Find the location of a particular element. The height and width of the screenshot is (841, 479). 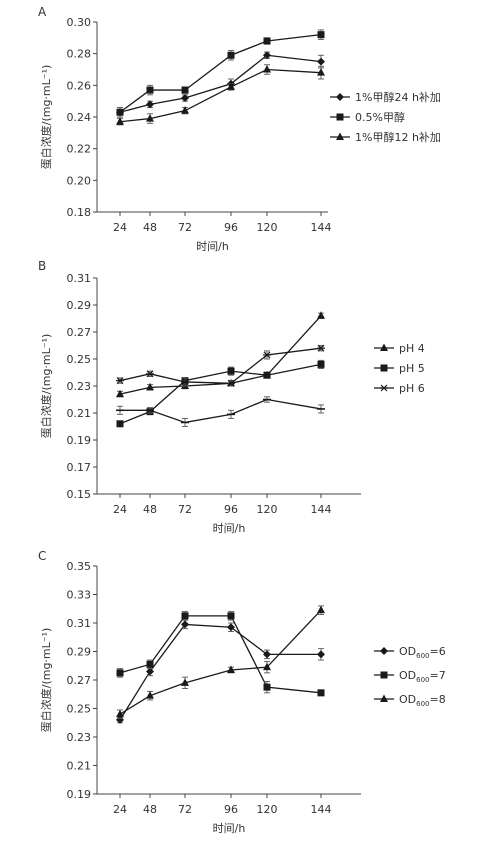

panel-label: B is located at coordinates (42, 266).